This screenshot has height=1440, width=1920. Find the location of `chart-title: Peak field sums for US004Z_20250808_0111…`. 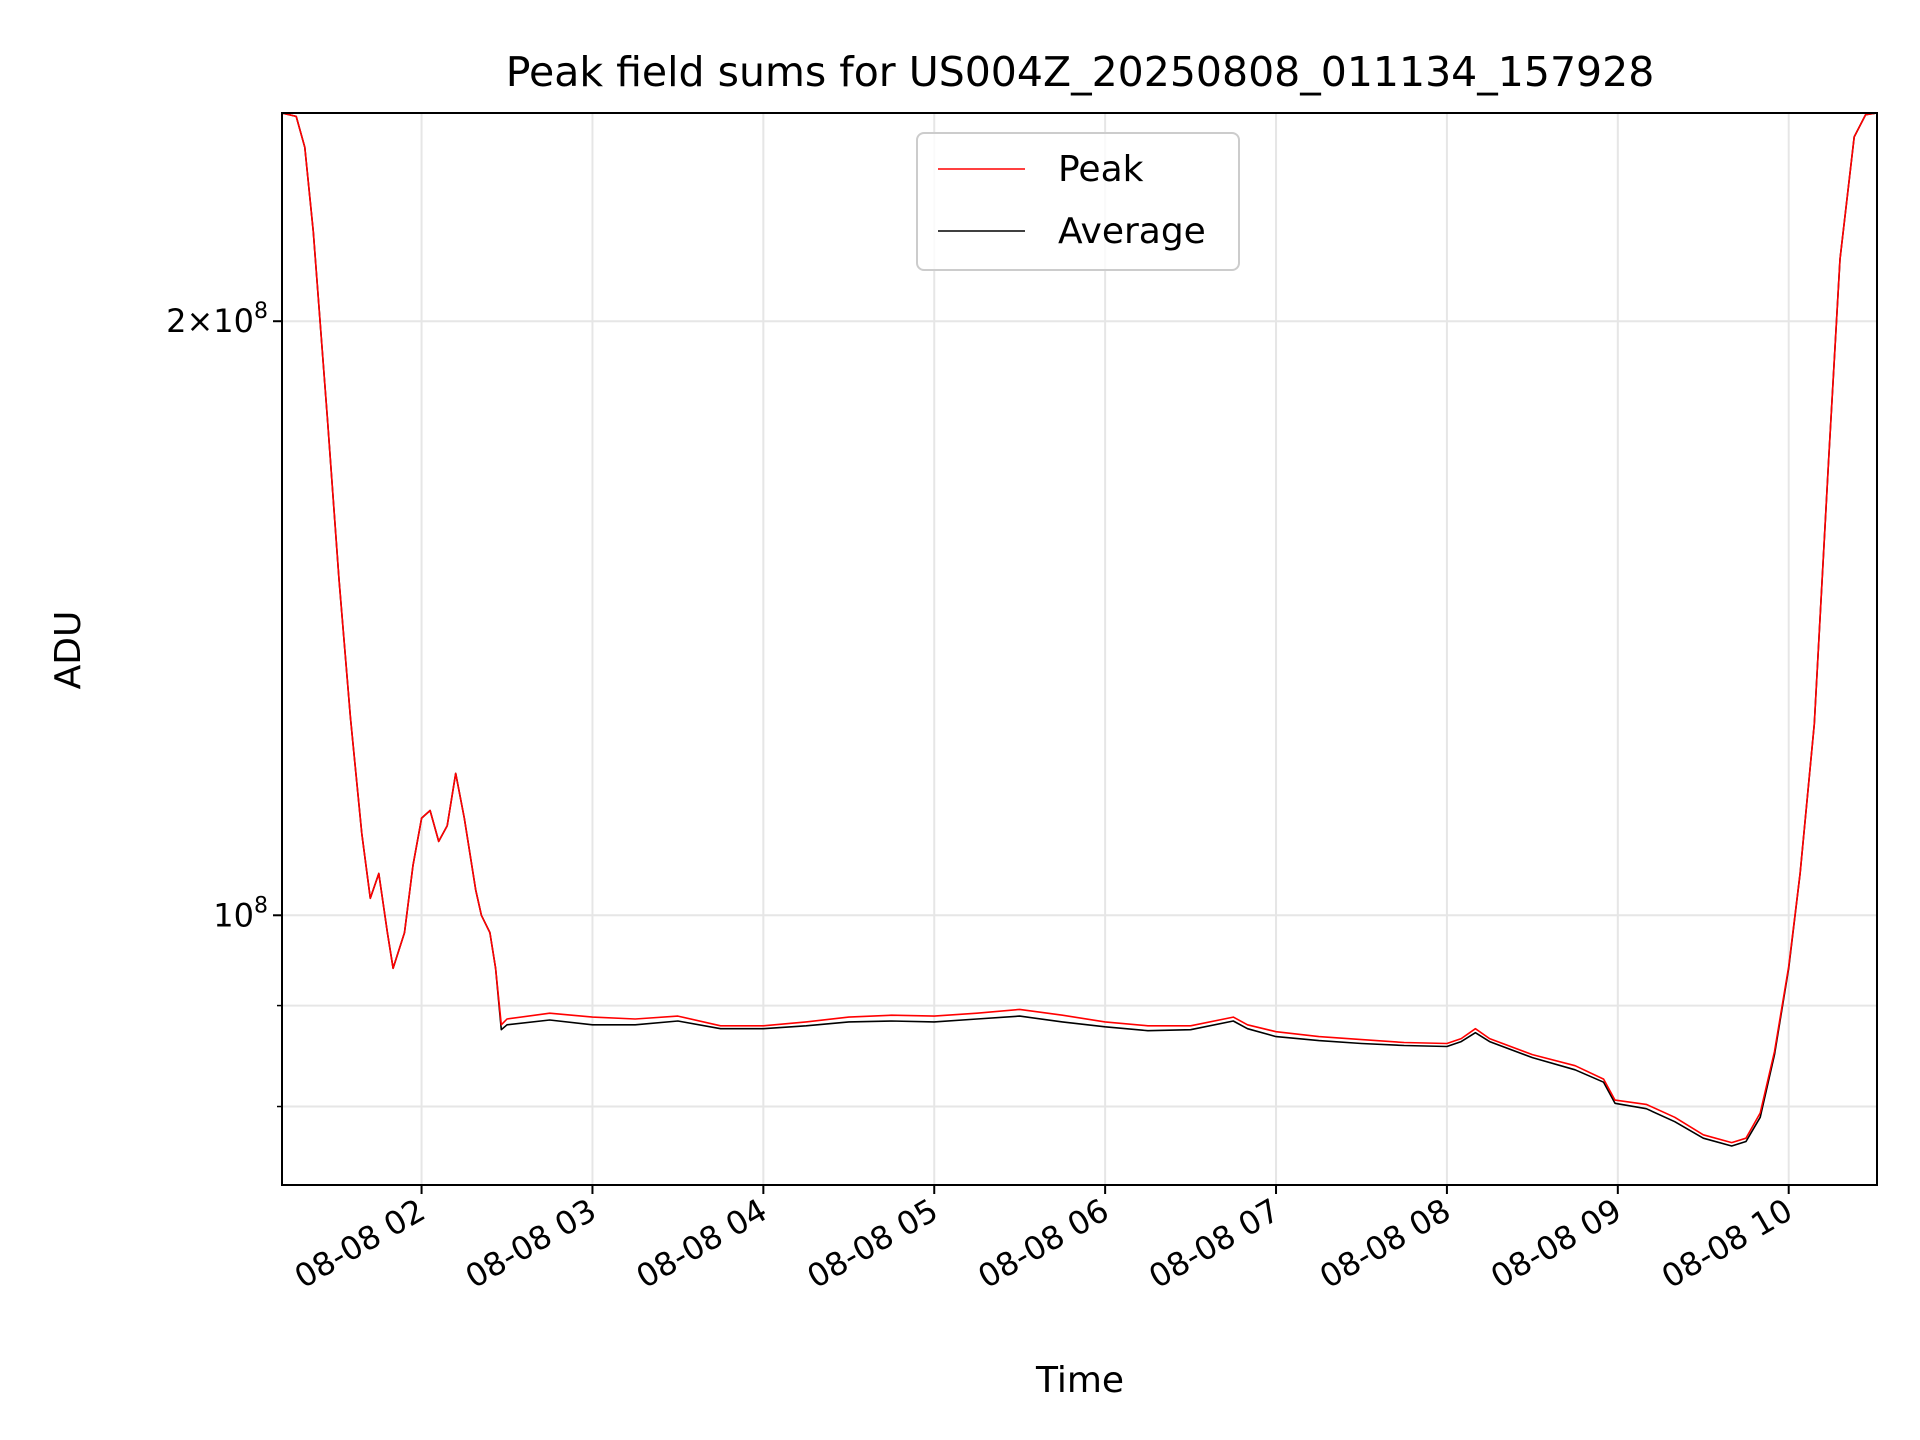

chart-title: Peak field sums for US004Z_20250808_0111… is located at coordinates (1080, 72).